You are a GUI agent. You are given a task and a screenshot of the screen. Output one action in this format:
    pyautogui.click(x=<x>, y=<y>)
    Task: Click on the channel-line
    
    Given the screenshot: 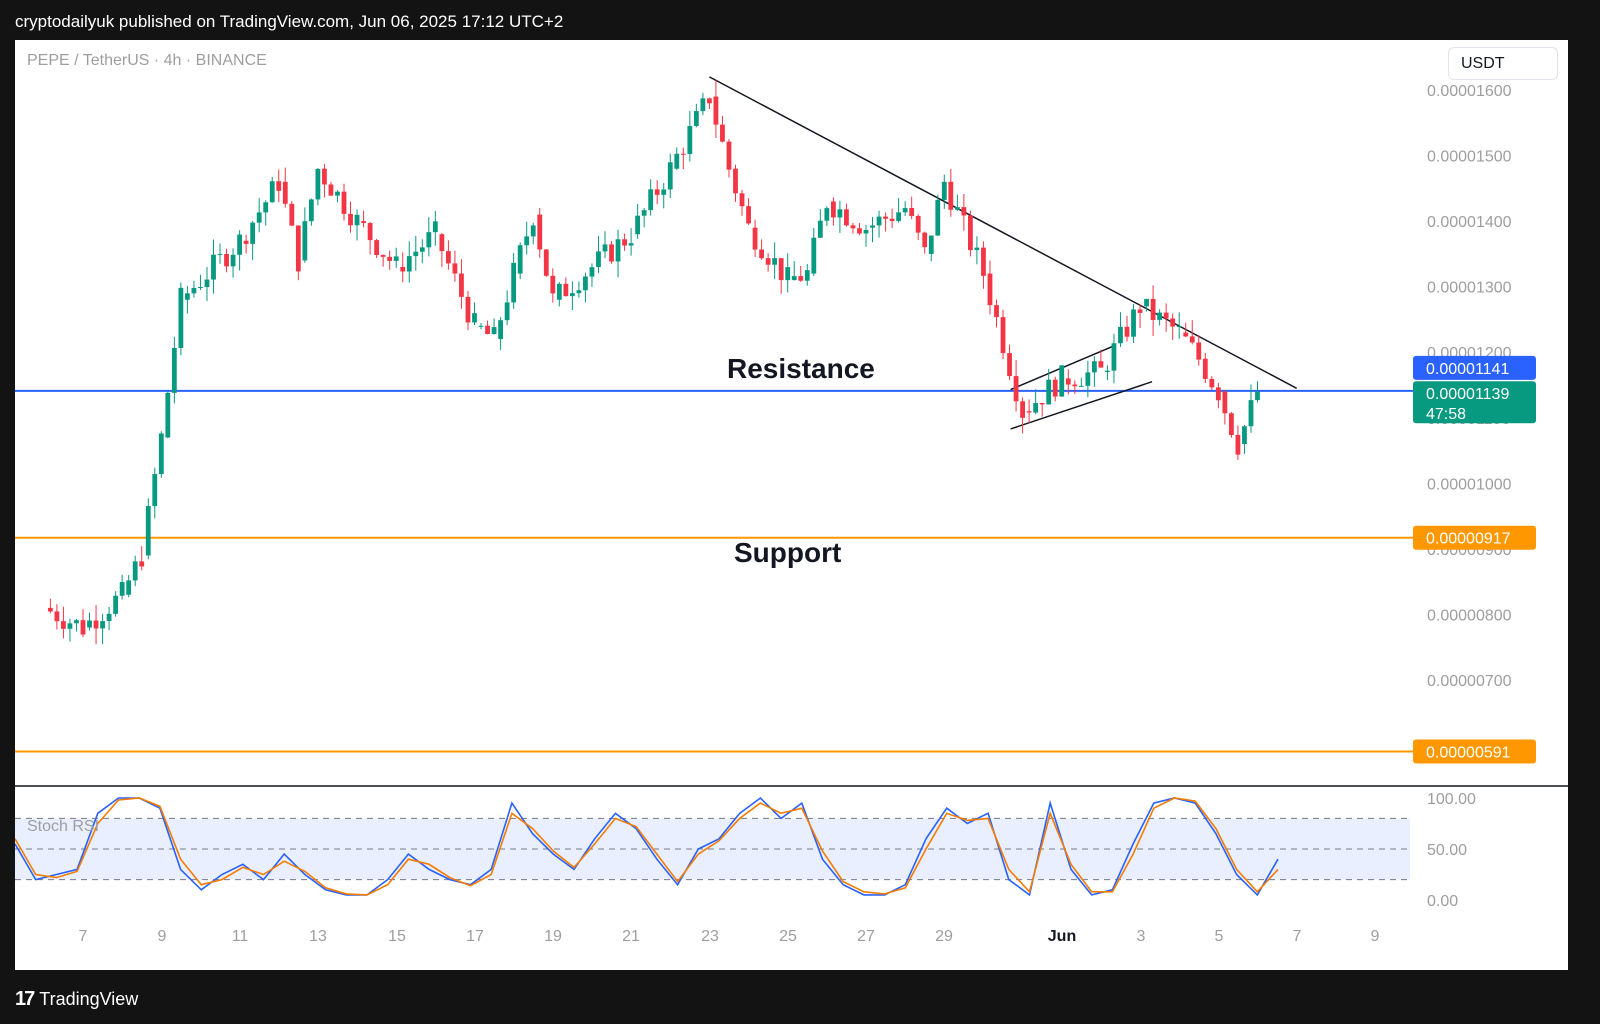 What is the action you would take?
    pyautogui.click(x=1081, y=405)
    